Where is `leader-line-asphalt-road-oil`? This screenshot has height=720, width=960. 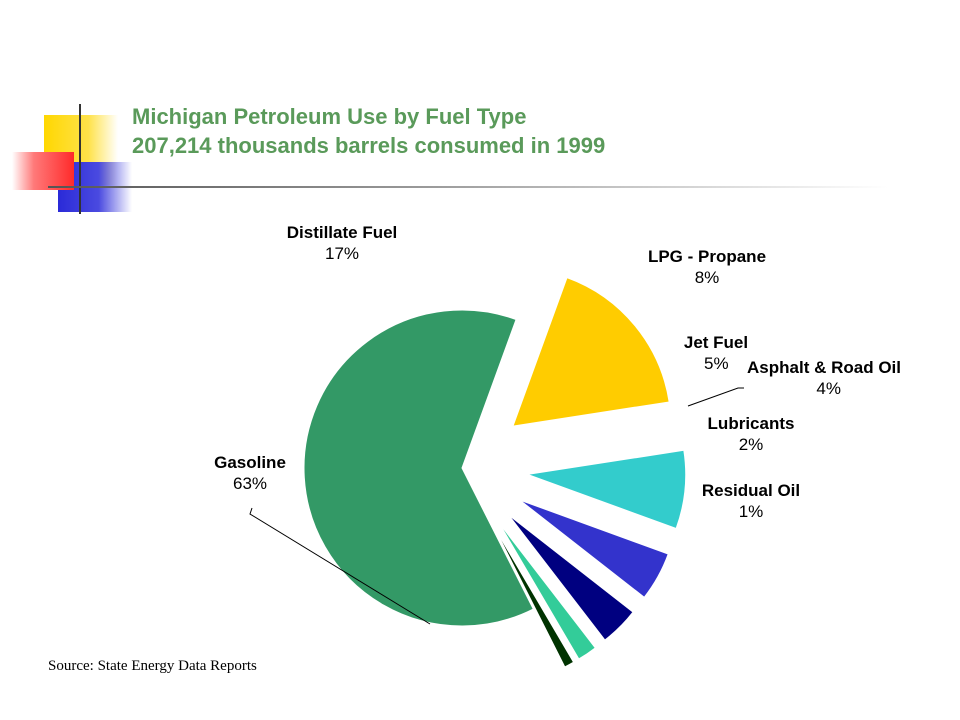
leader-line-asphalt-road-oil is located at coordinates (715, 397).